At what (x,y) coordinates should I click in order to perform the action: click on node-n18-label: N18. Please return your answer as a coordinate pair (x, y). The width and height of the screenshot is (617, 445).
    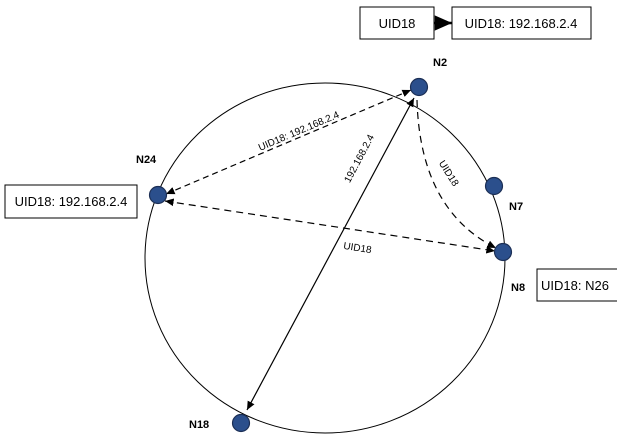
    Looking at the image, I should click on (199, 425).